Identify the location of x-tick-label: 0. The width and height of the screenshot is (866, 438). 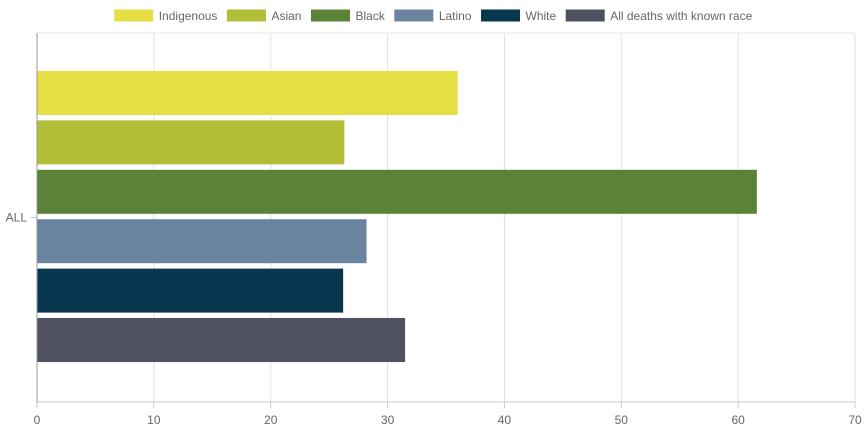
(37, 420).